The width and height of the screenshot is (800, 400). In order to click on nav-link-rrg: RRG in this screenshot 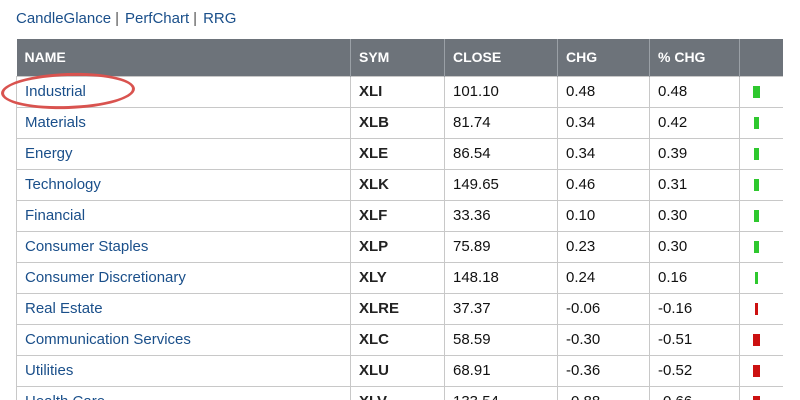, I will do `click(220, 18)`.